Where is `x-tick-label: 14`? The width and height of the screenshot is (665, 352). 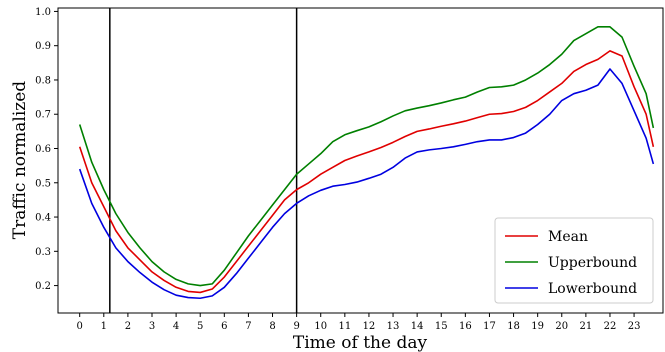 x-tick-label: 14 is located at coordinates (417, 326).